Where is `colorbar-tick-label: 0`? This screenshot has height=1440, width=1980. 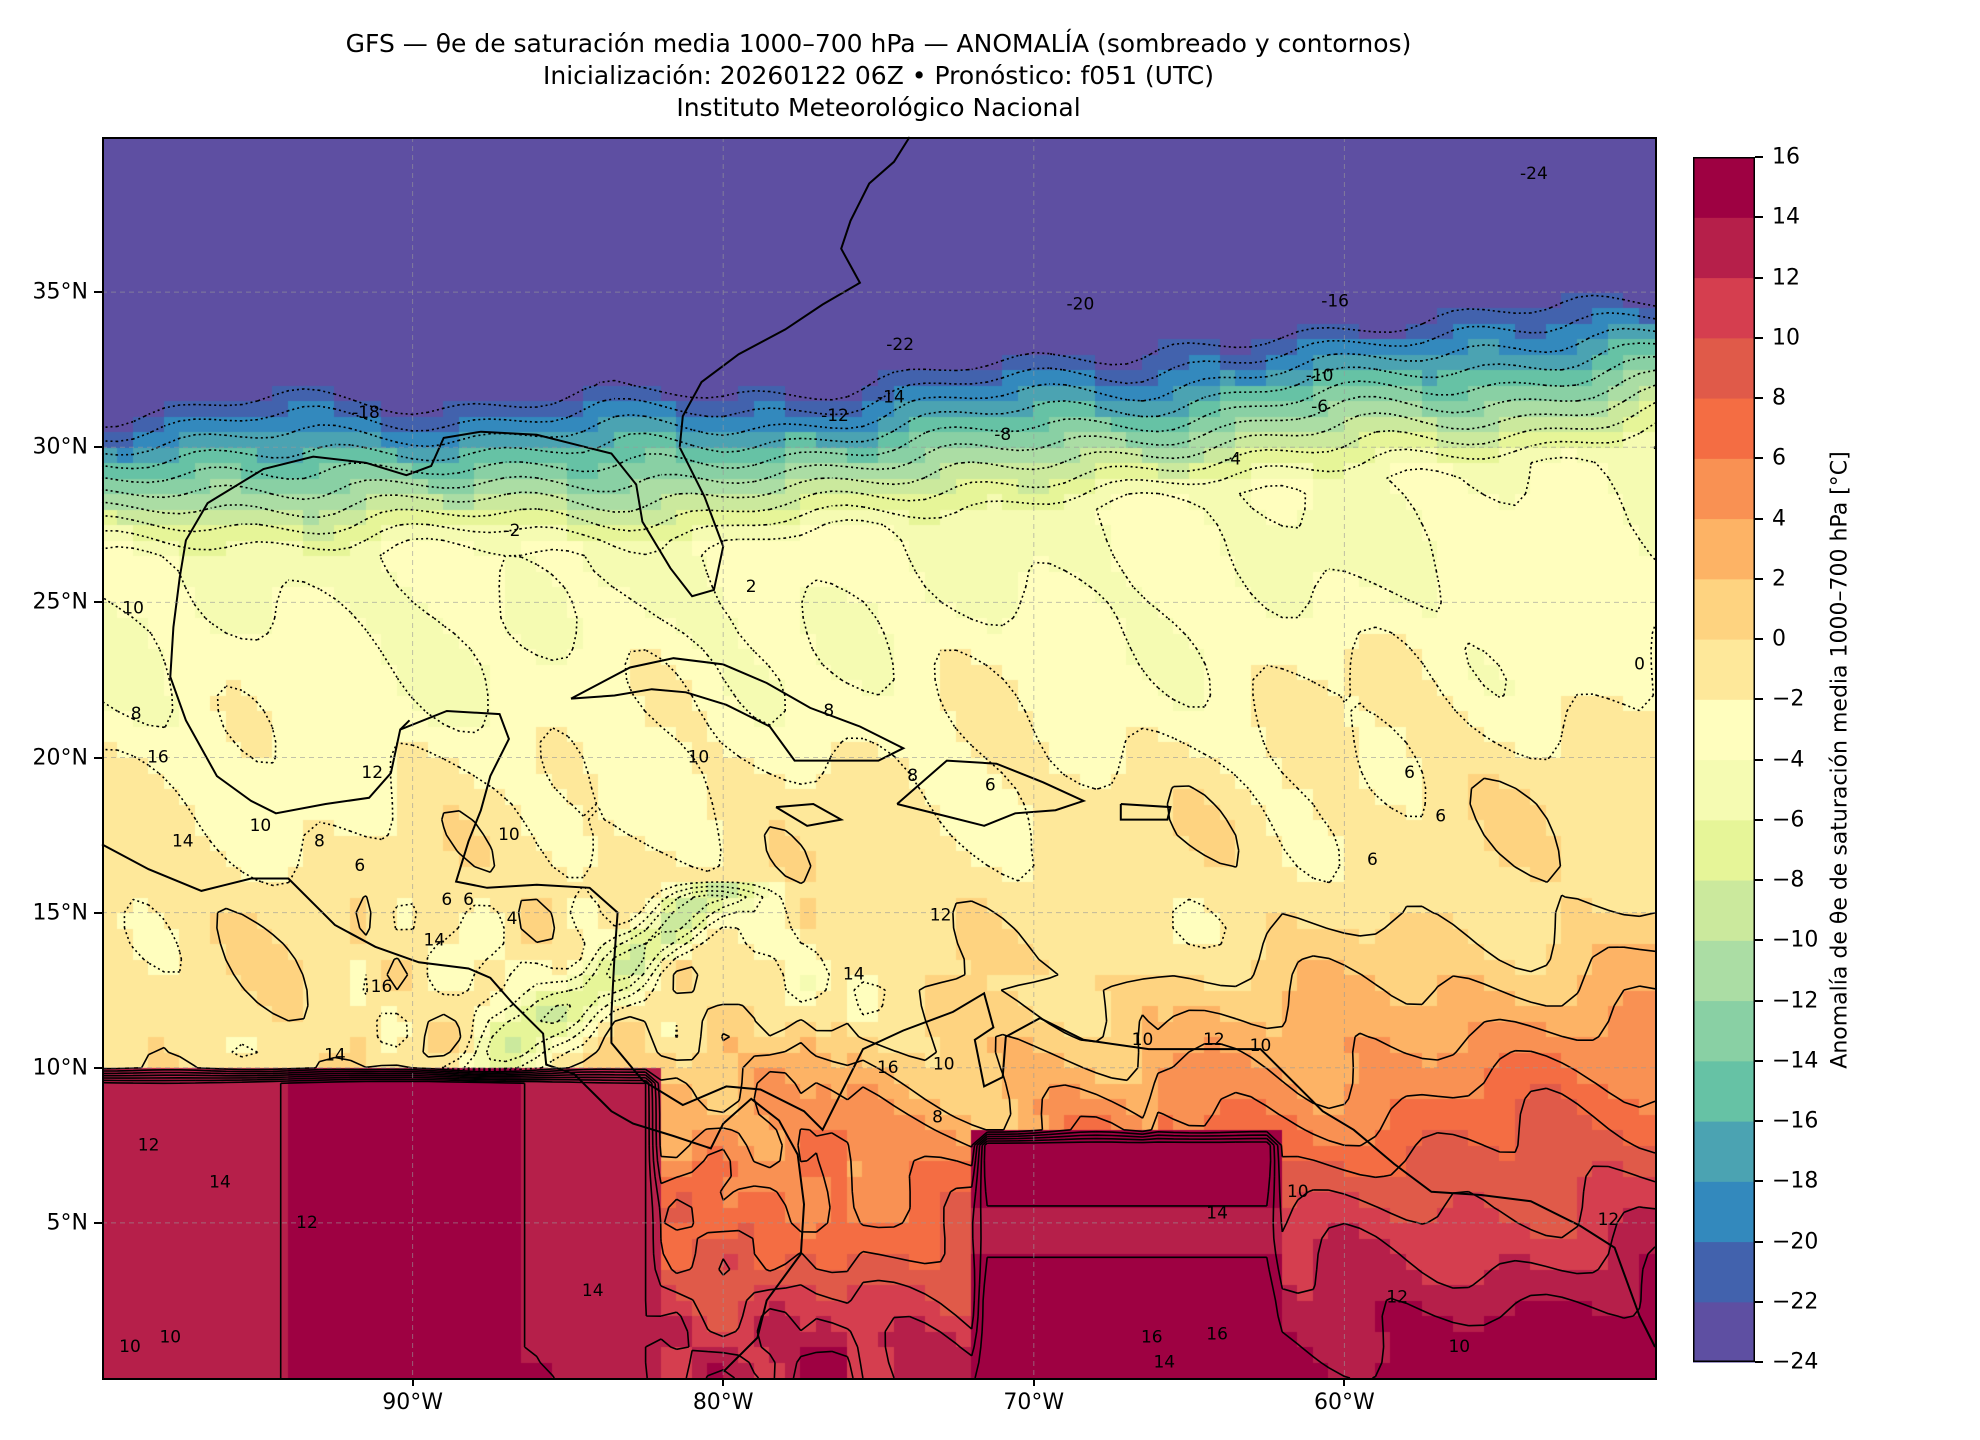
colorbar-tick-label: 0 is located at coordinates (1779, 639).